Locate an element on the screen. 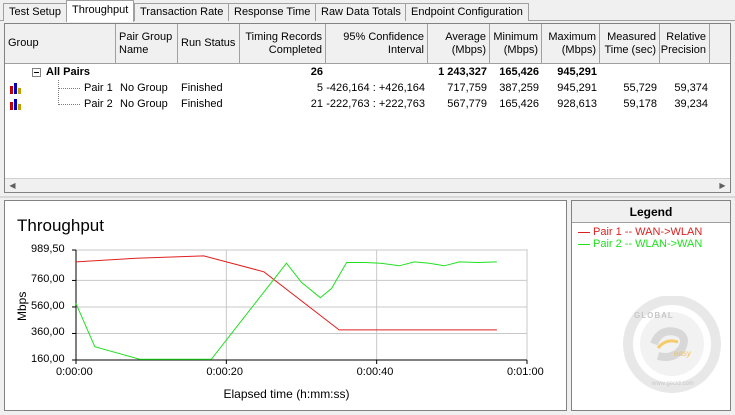 Image resolution: width=735 pixels, height=415 pixels. pair-2-average: 567,779 is located at coordinates (467, 104).